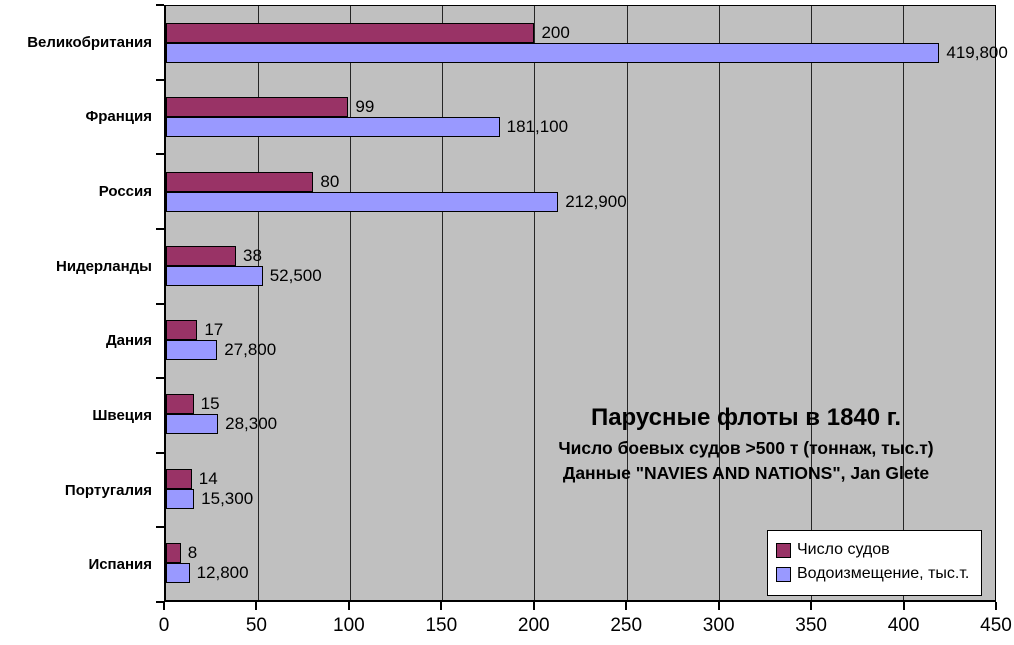  Describe the element at coordinates (580, 255) in the screenshot. I see `bar-line: 38` at that location.